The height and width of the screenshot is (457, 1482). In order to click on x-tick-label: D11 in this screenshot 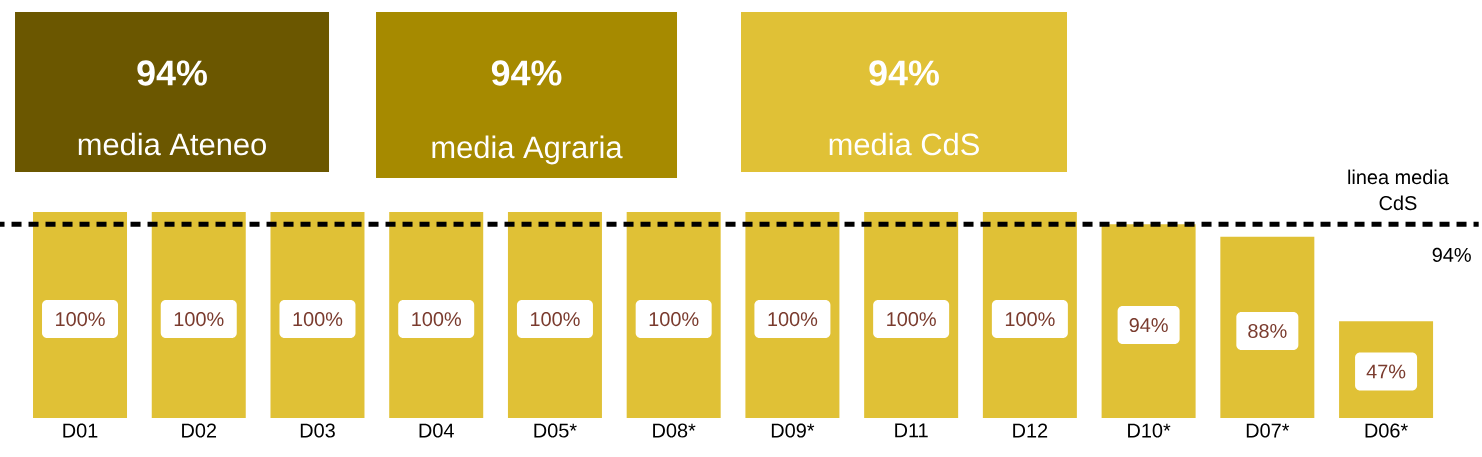, I will do `click(911, 430)`.